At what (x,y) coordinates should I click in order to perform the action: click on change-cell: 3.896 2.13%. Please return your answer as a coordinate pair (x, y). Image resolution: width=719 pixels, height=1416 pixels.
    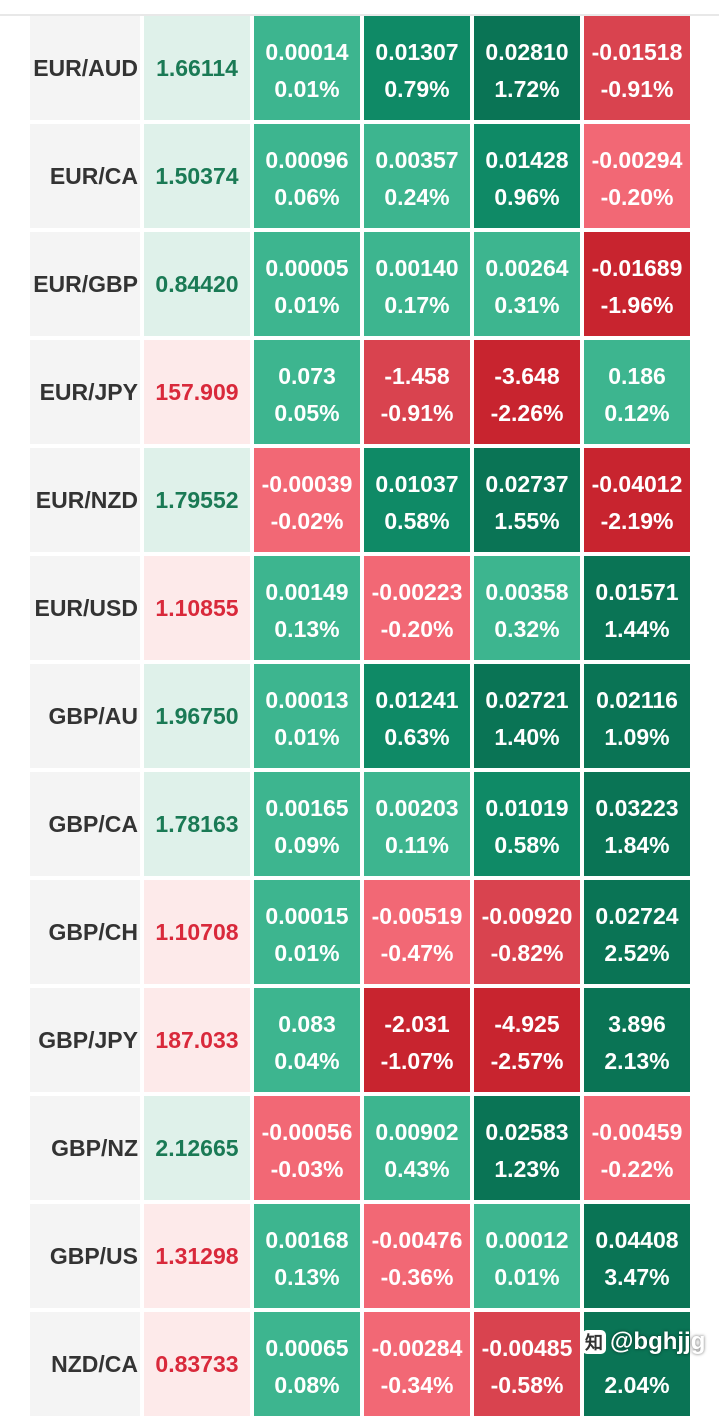
    Looking at the image, I should click on (637, 1040).